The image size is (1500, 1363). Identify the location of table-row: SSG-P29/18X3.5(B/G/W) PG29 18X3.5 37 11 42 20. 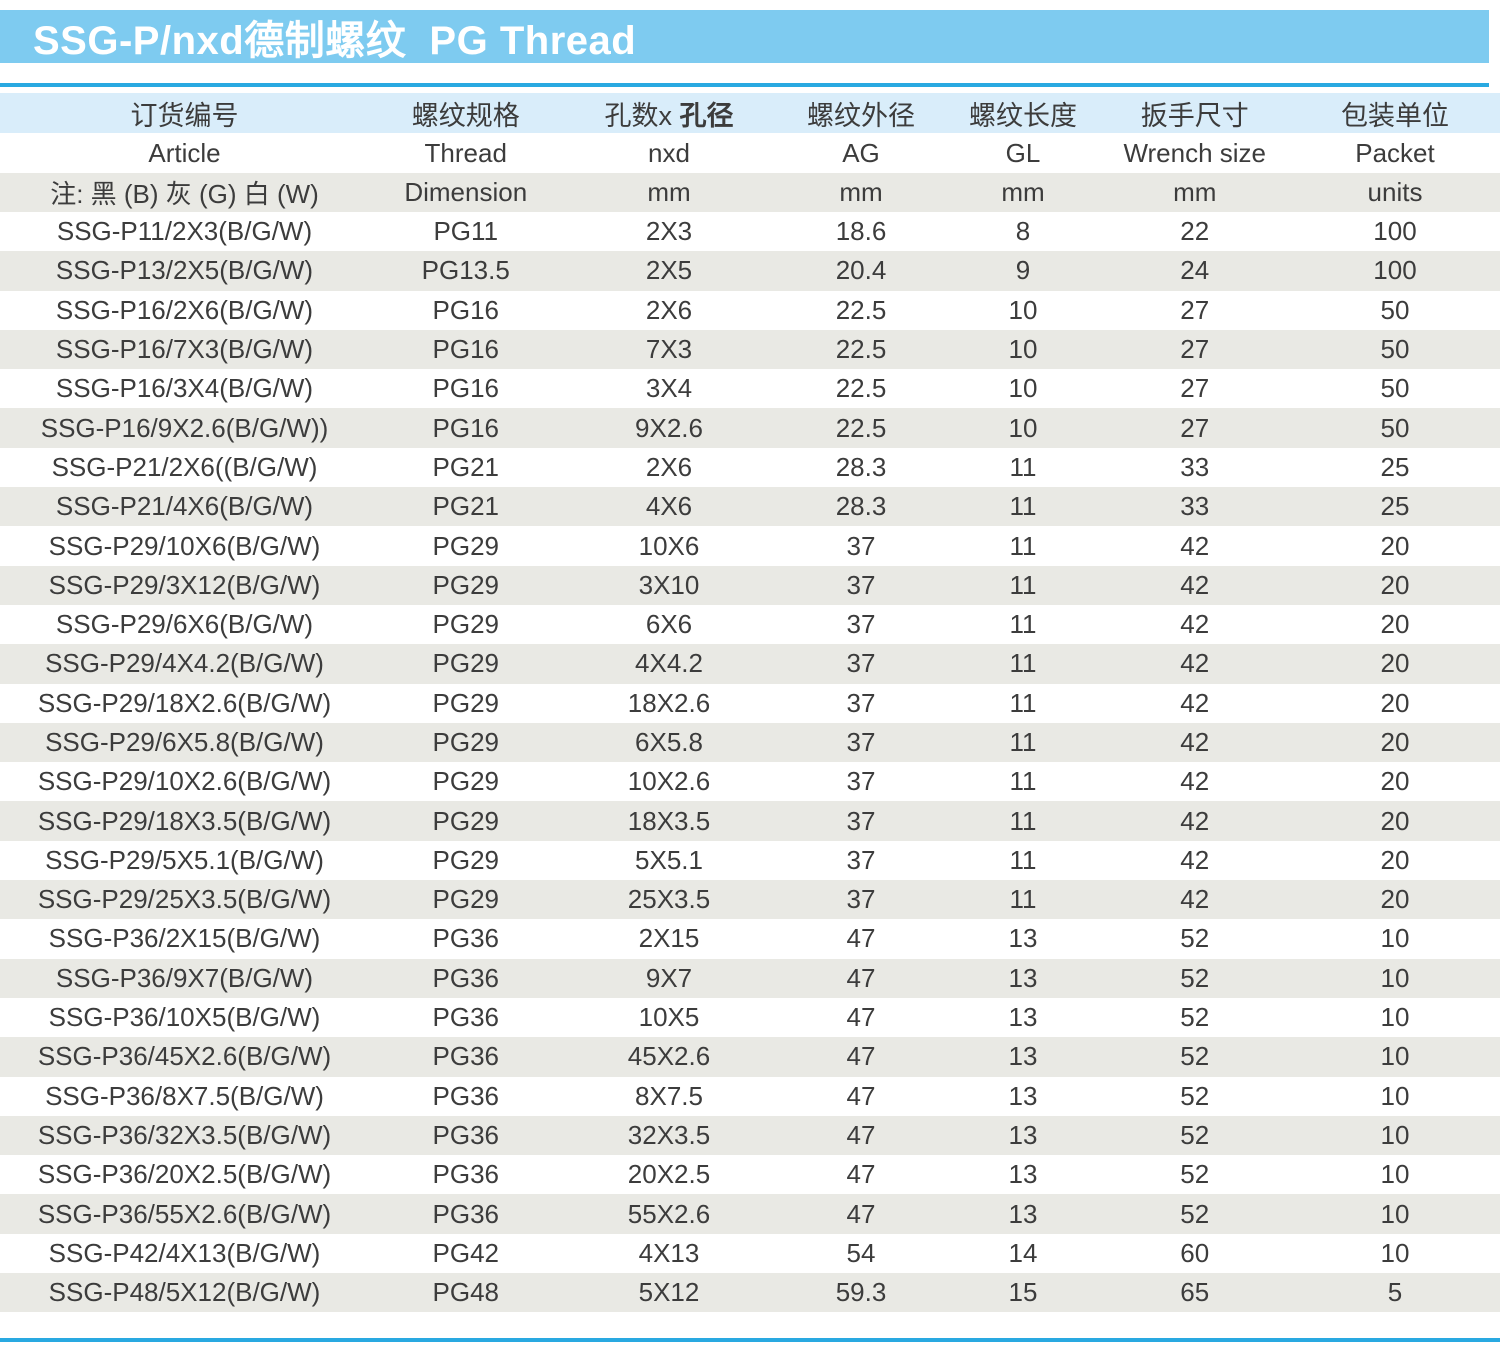
(750, 821).